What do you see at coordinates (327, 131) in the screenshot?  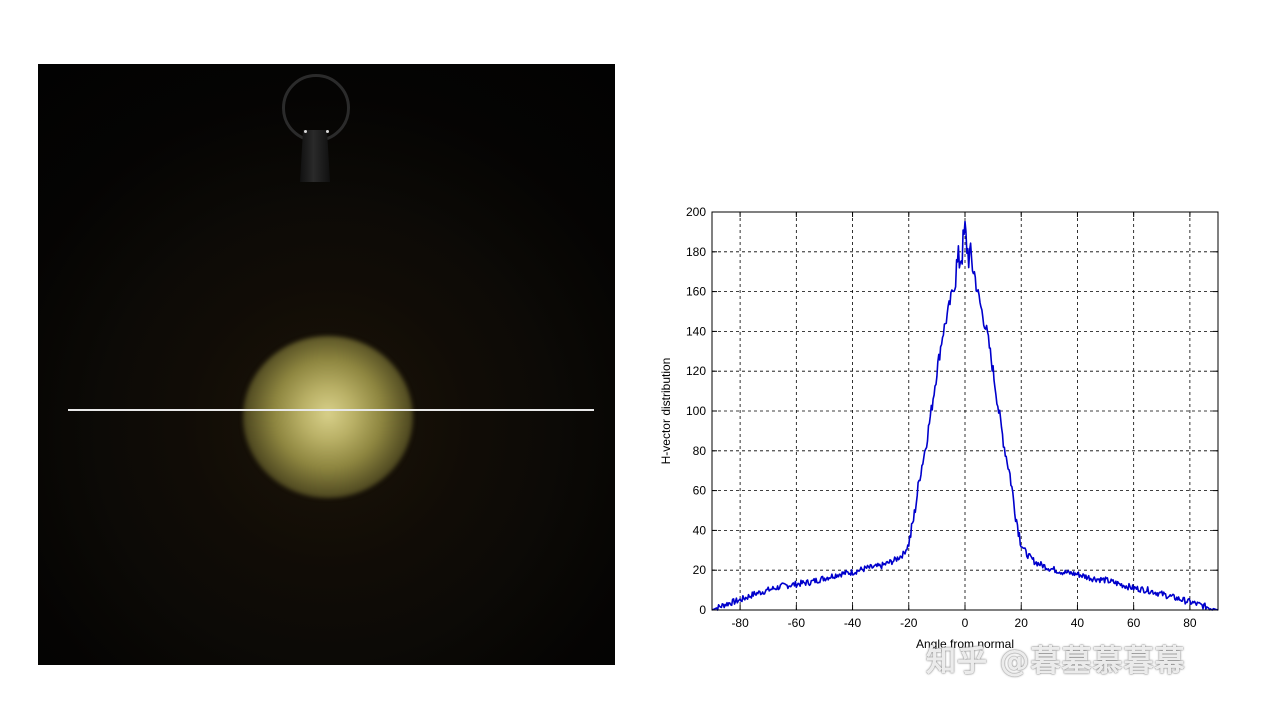 I see `lamp-dot-right` at bounding box center [327, 131].